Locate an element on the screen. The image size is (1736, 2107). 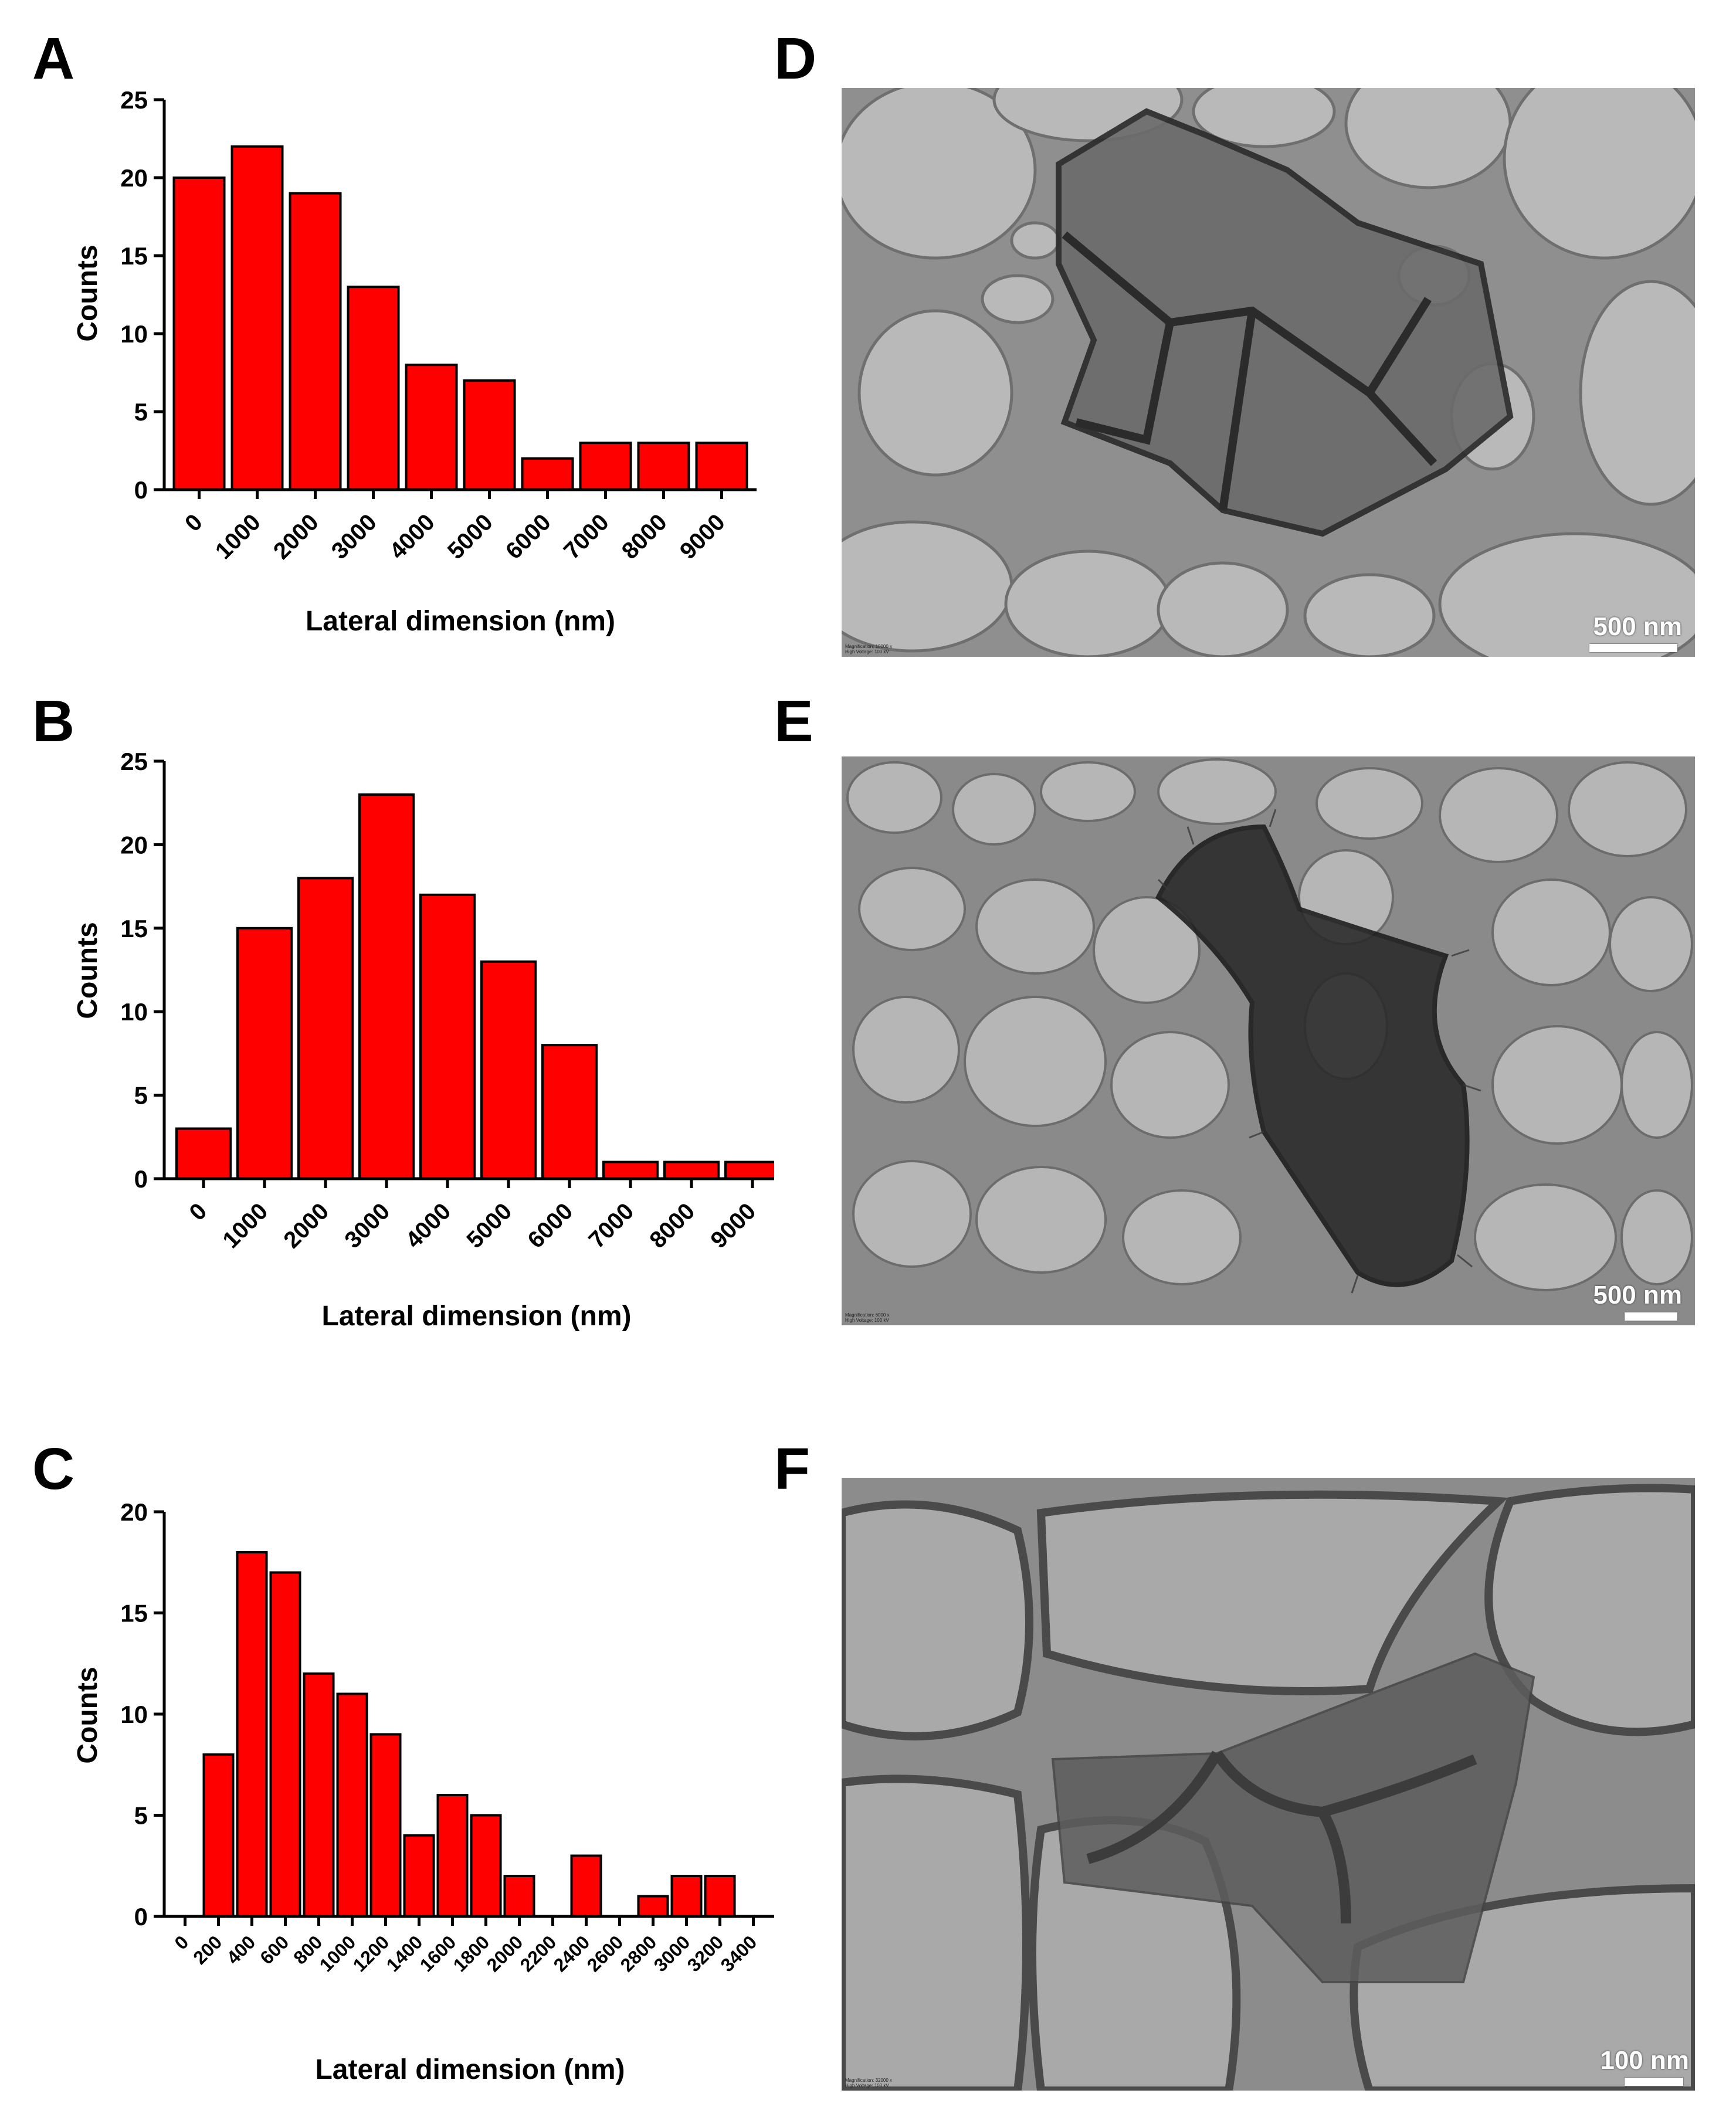
y-tick-label-b-25: 25 is located at coordinates (134, 761).